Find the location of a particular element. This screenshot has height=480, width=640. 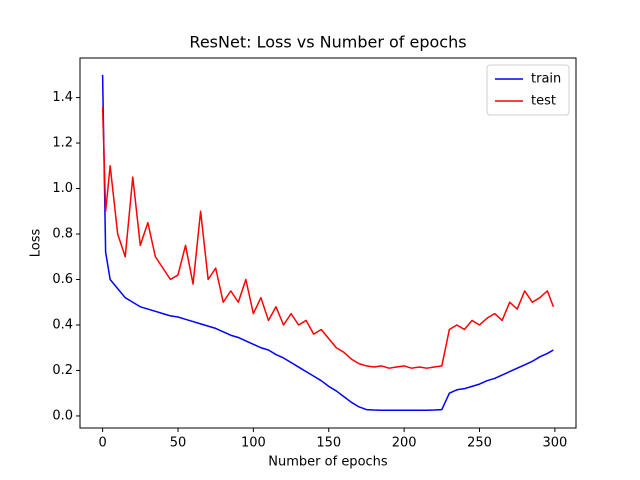

y-tick-label: 0.4 is located at coordinates (62, 324).